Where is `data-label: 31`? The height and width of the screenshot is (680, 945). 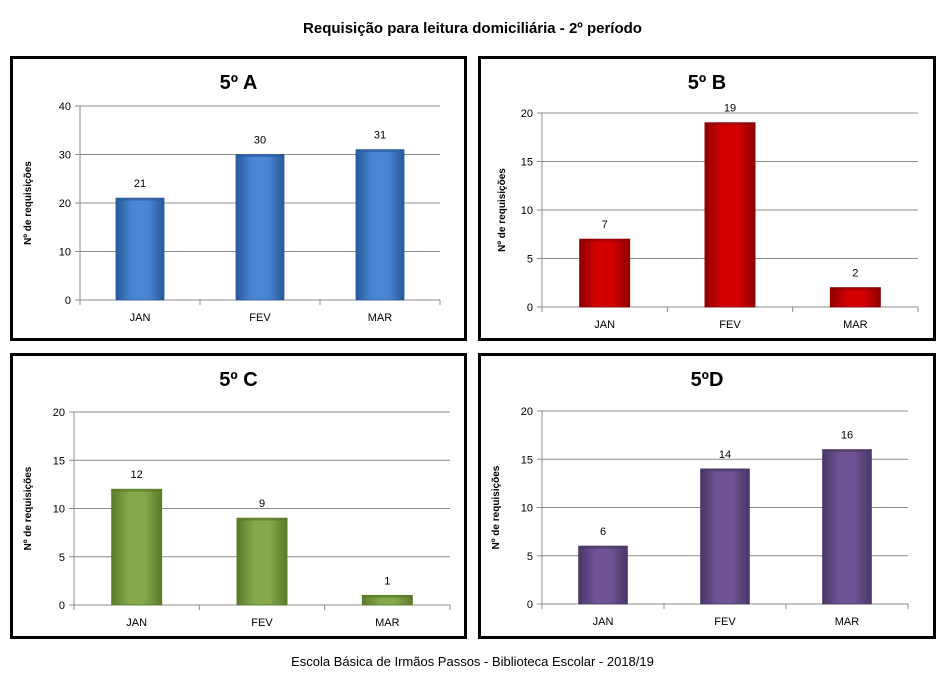
data-label: 31 is located at coordinates (380, 136).